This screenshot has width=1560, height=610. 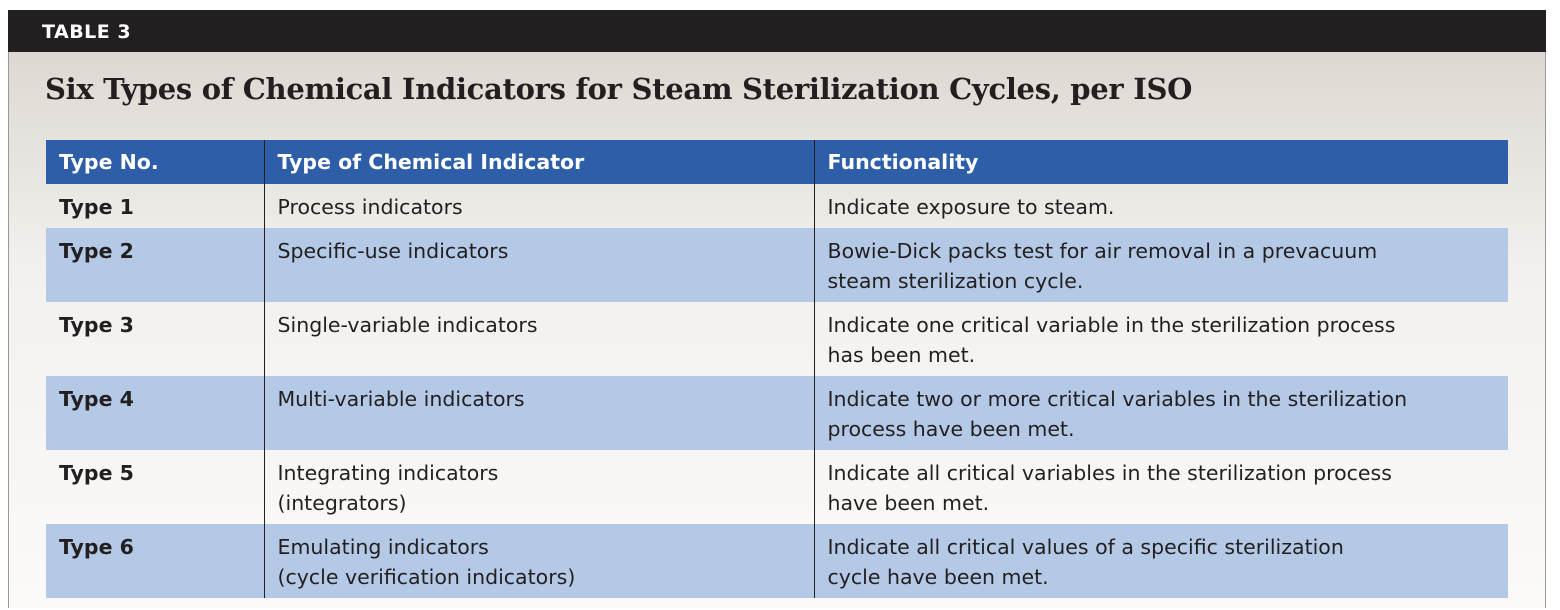 I want to click on cell-line: Single-variable indicators, so click(x=407, y=325).